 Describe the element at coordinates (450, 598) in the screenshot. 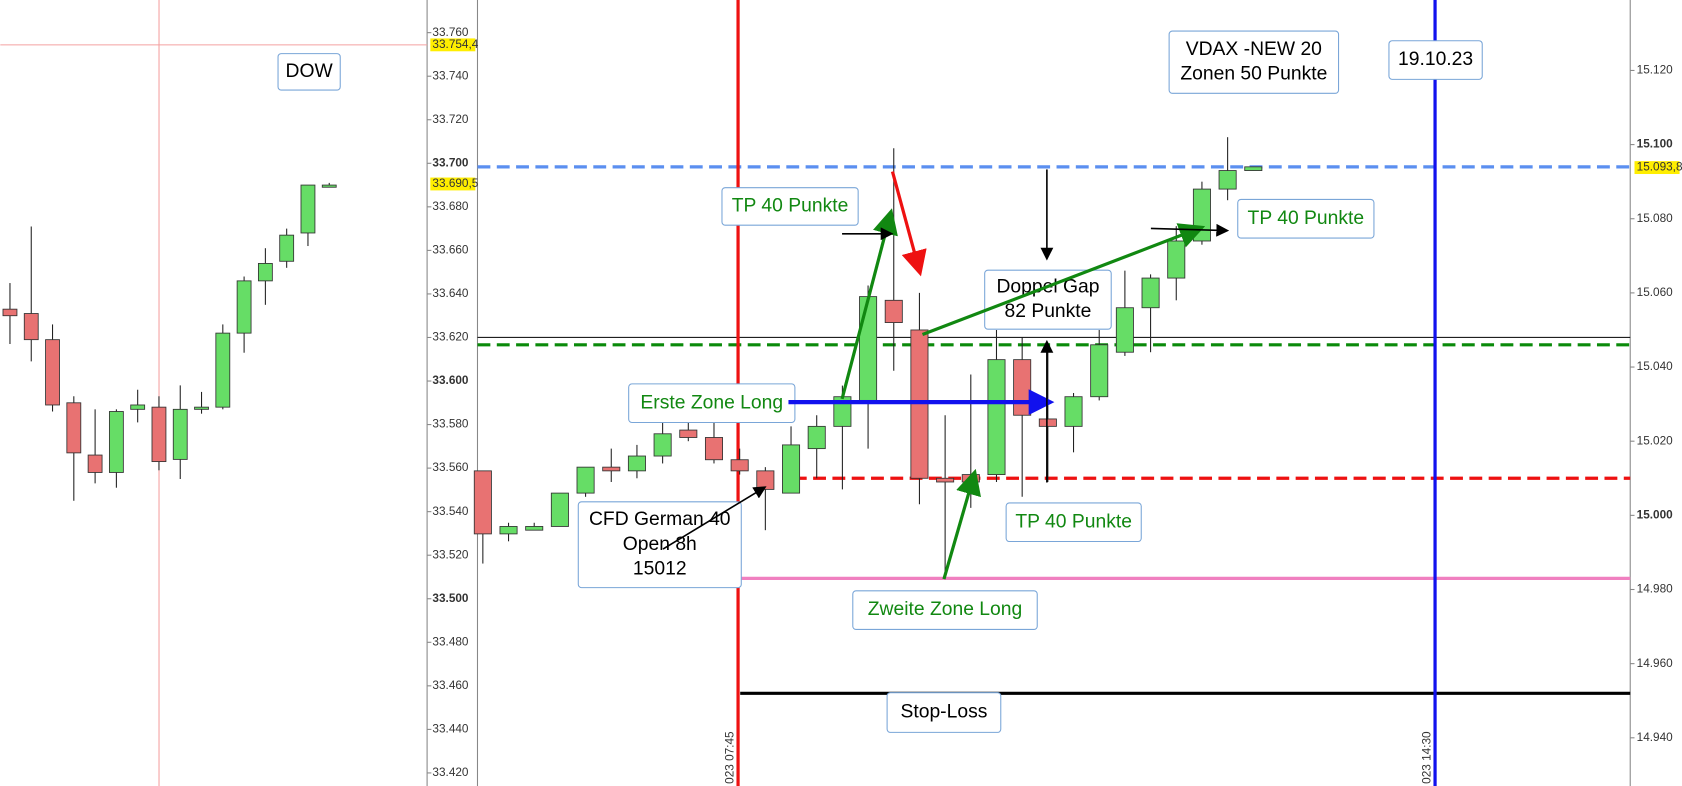

I see `y-tick-label: 33.500` at that location.